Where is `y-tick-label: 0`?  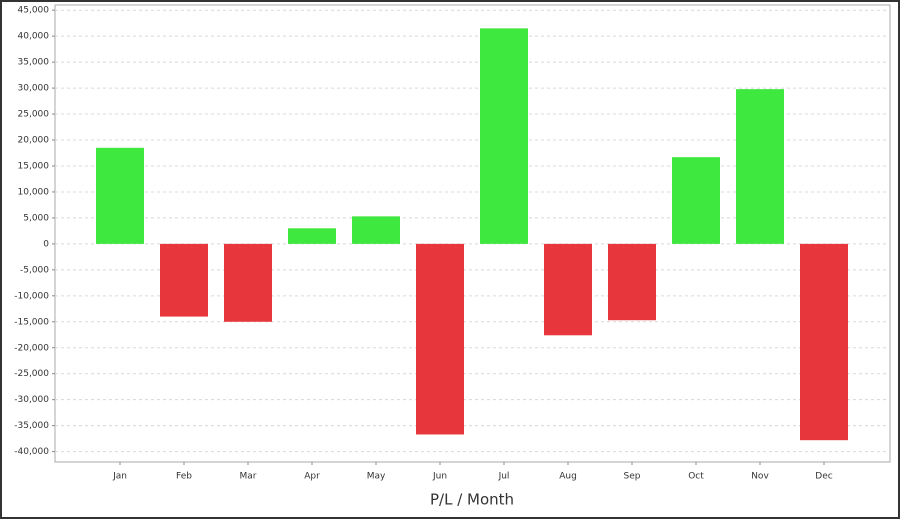 y-tick-label: 0 is located at coordinates (46, 244).